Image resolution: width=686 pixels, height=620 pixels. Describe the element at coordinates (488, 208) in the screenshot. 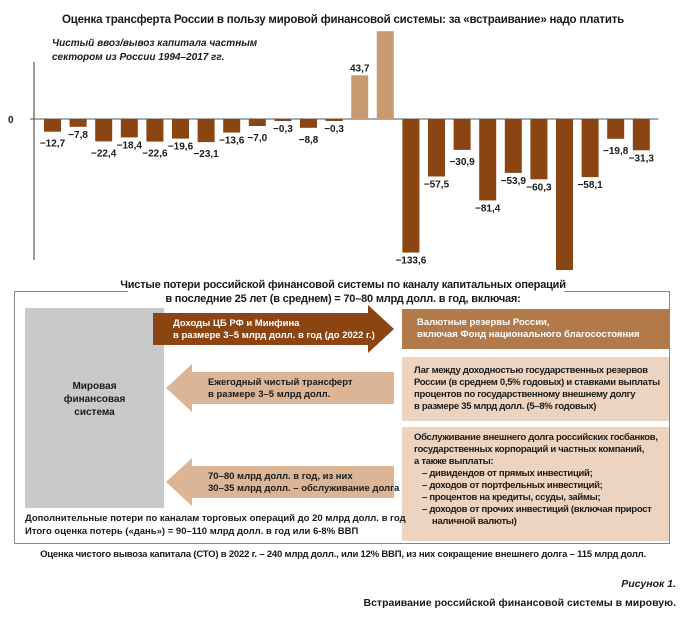

I see `bar-value-label-2011: −81,4` at that location.